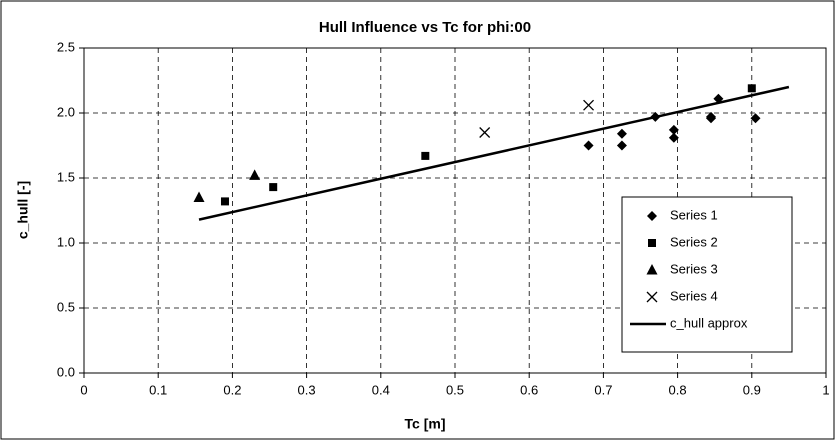 Image resolution: width=835 pixels, height=440 pixels. Describe the element at coordinates (66, 371) in the screenshot. I see `y-tick-label: 0.0` at that location.